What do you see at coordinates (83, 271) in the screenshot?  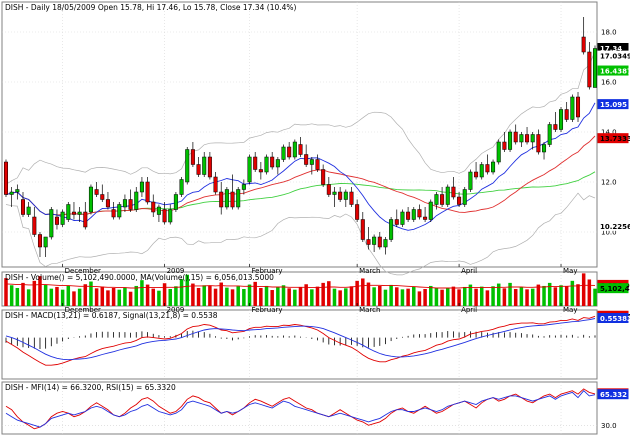 I see `month-label: December` at bounding box center [83, 271].